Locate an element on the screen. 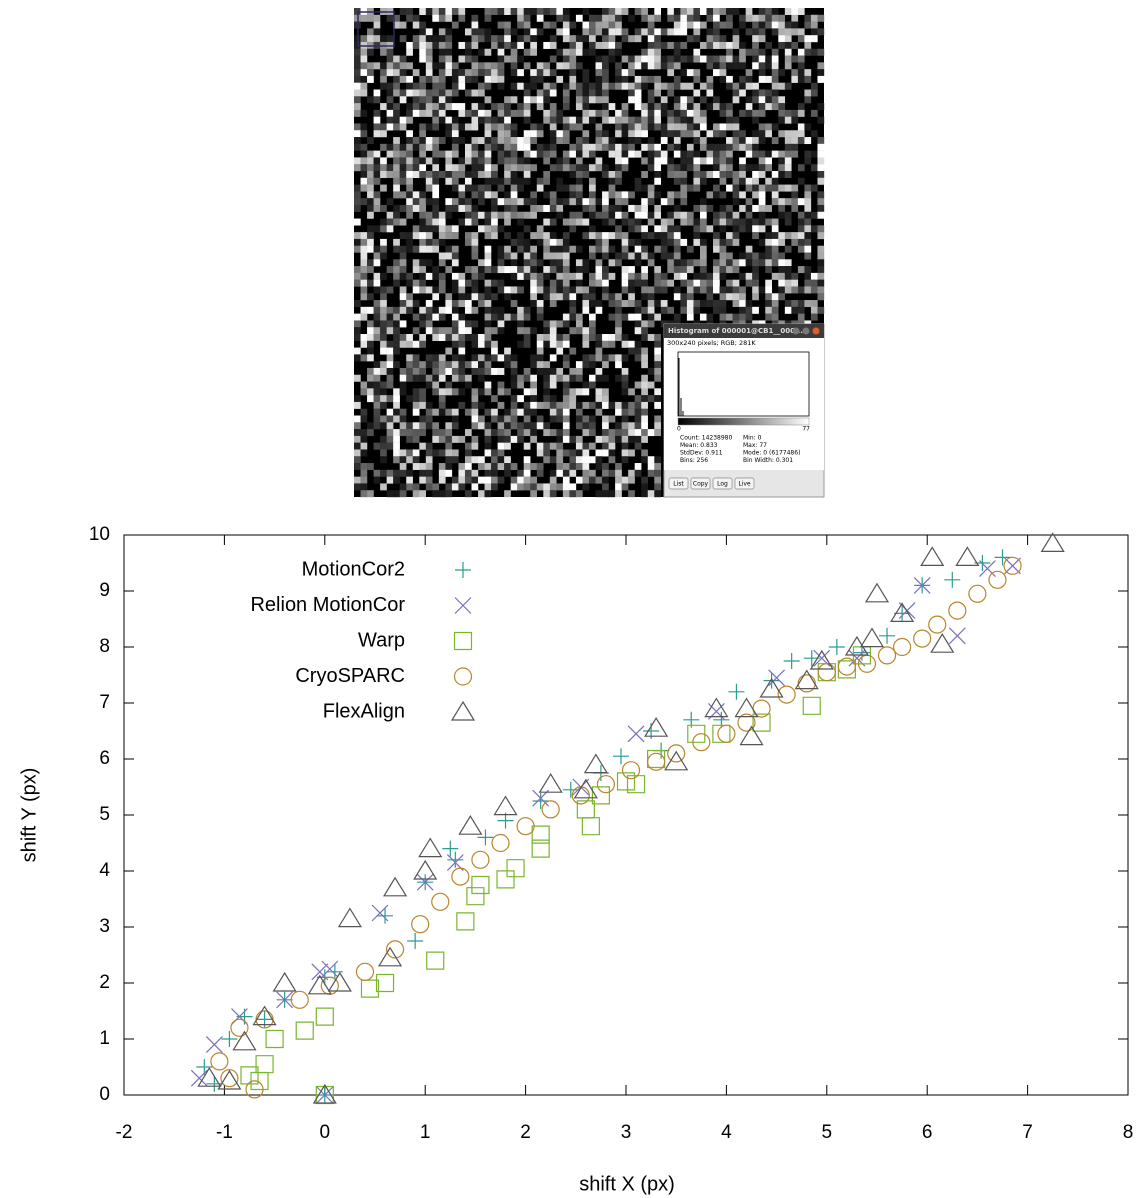 The height and width of the screenshot is (1198, 1140). maximize-button is located at coordinates (806, 331).